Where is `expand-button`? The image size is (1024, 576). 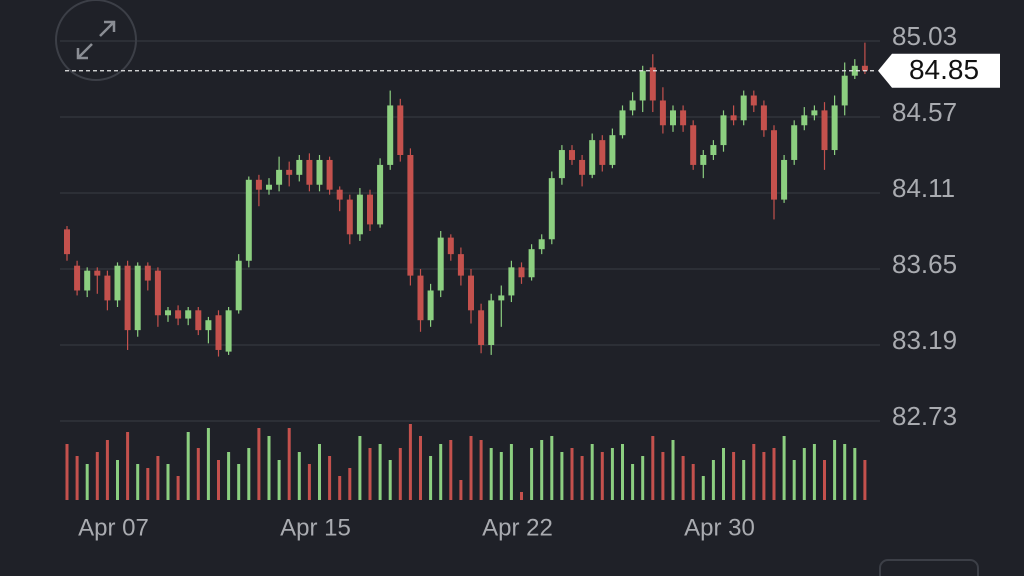 expand-button is located at coordinates (96, 40).